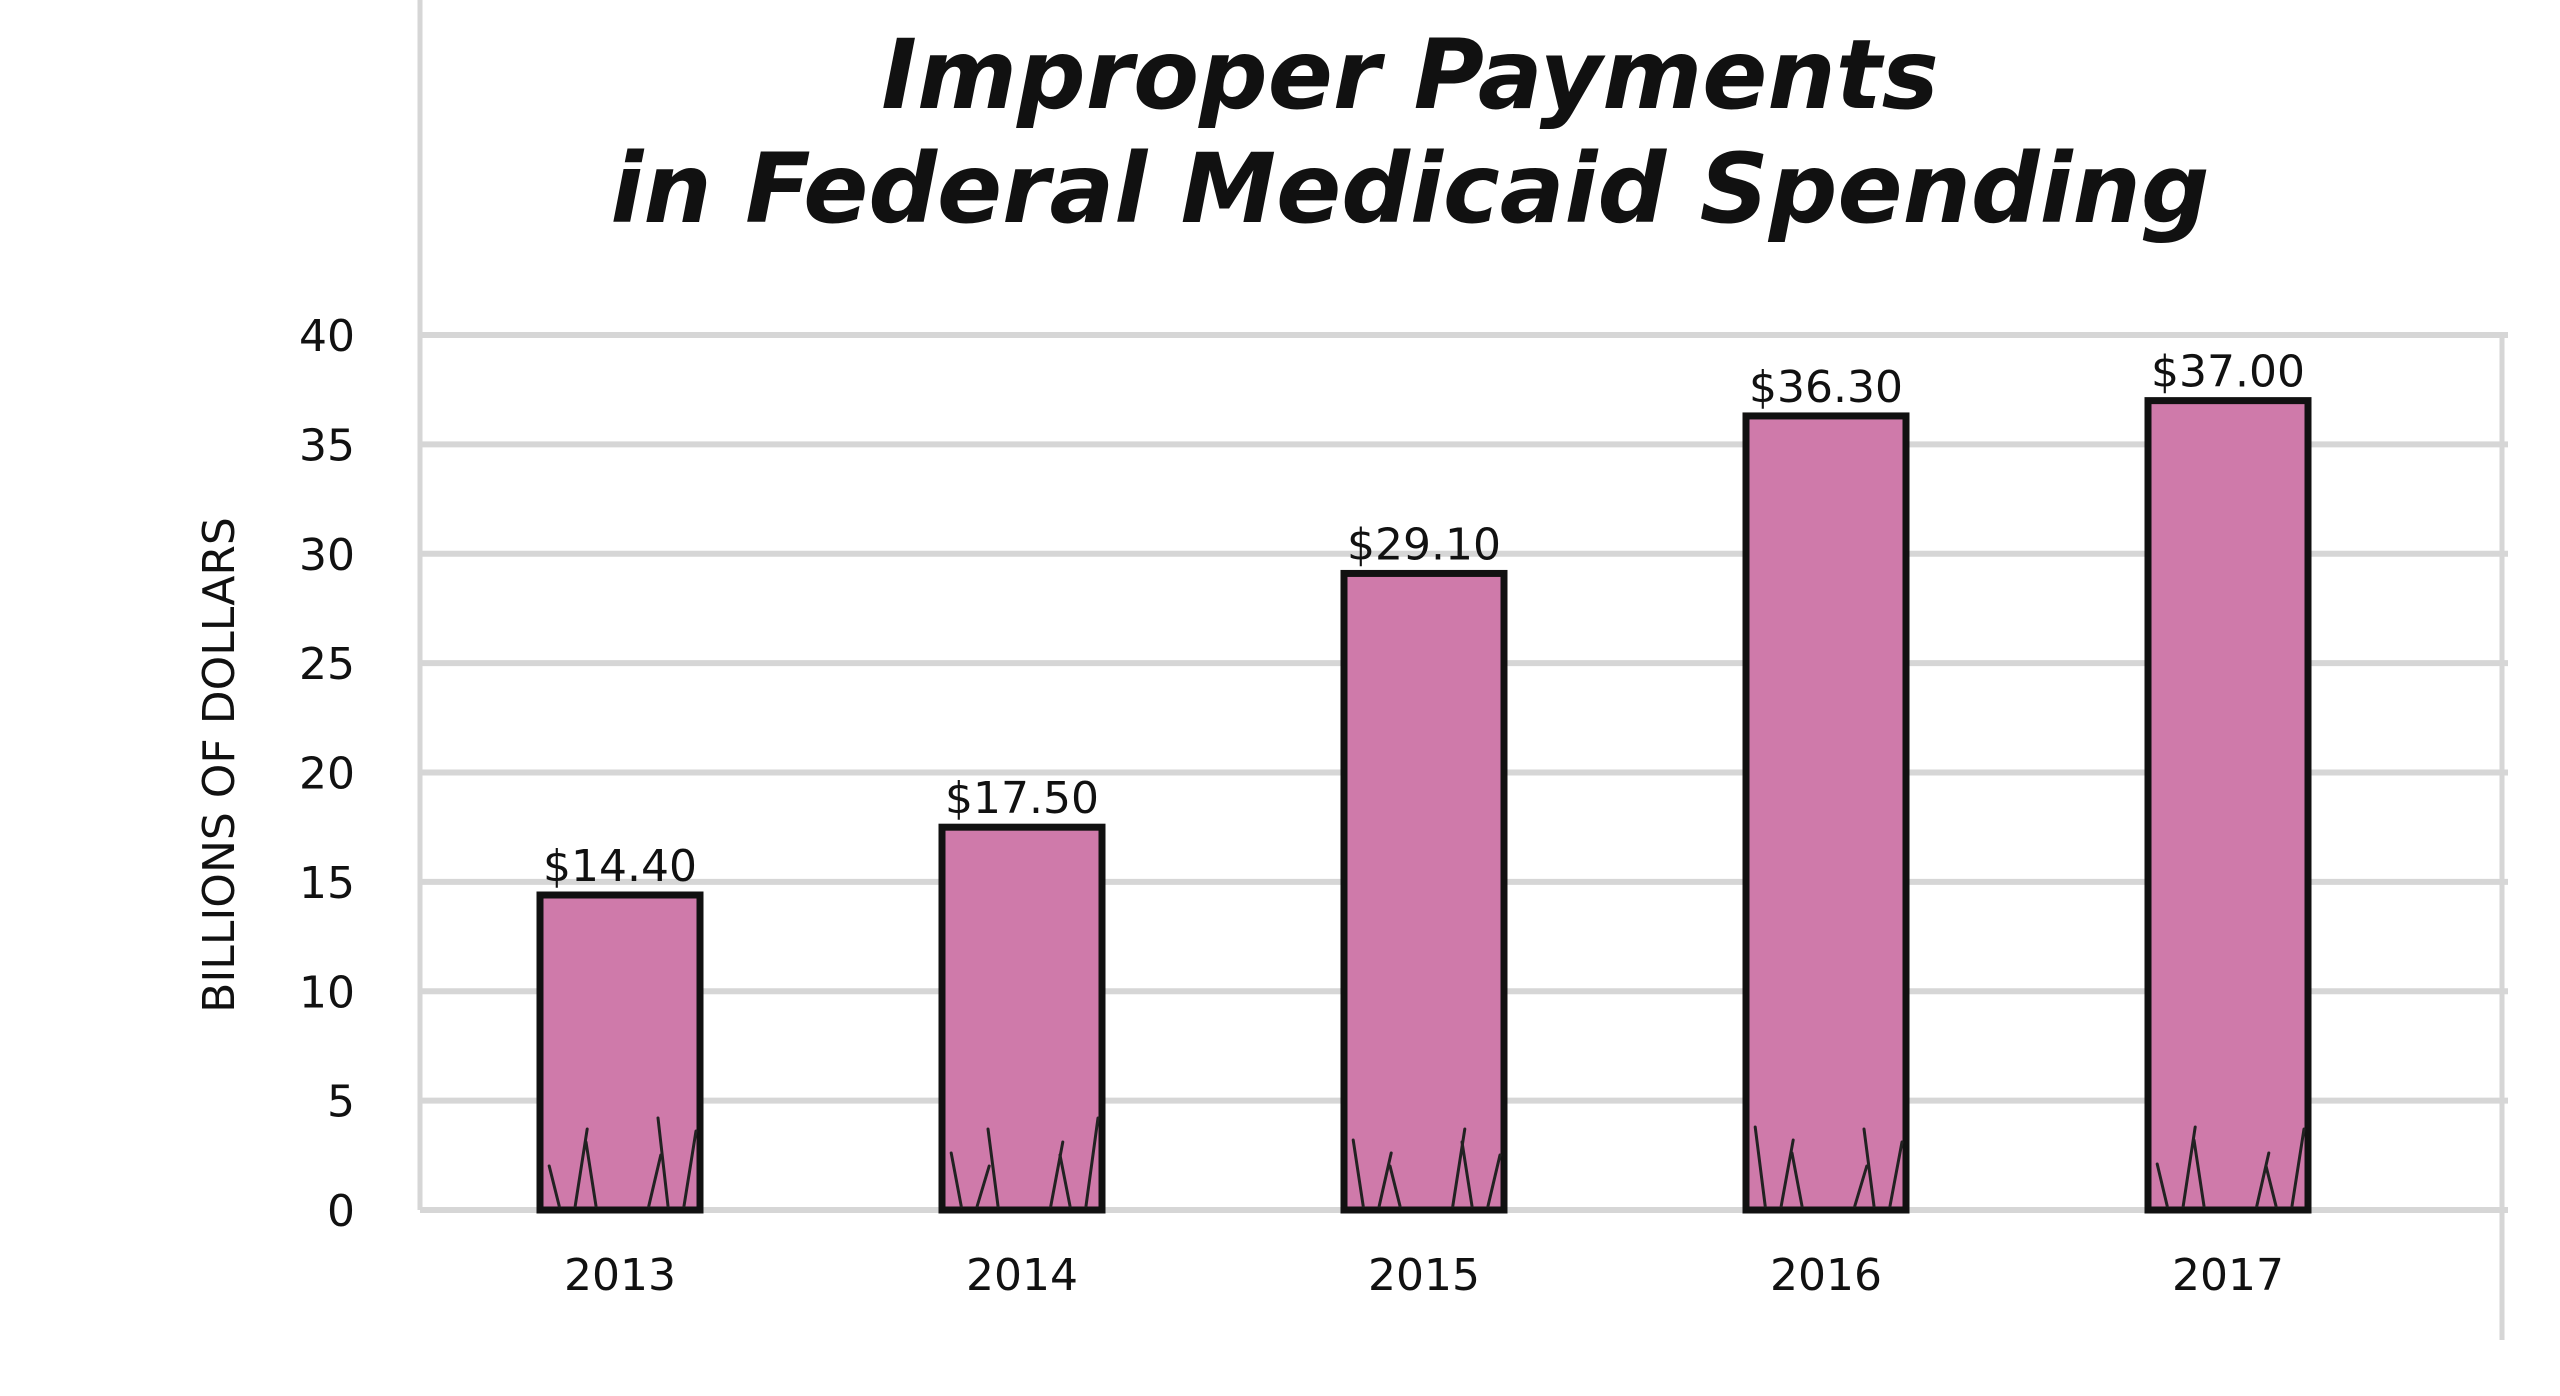 The image size is (2560, 1396). I want to click on y-tick-label: 40, so click(327, 336).